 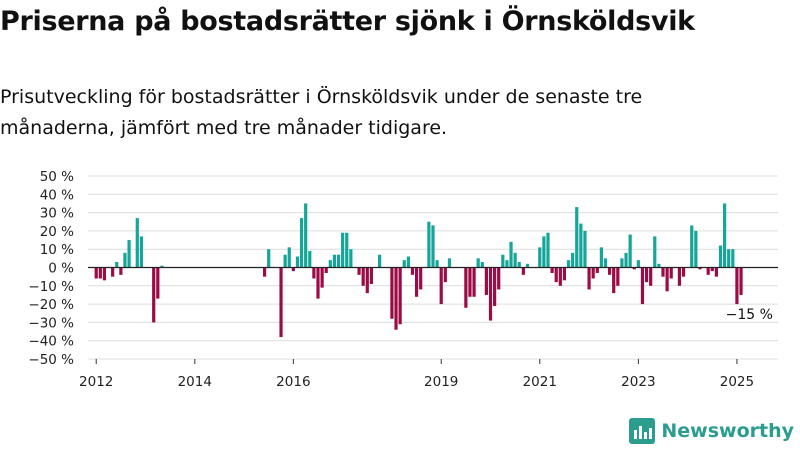 I want to click on newsworthy-logo: Newsworthy, so click(x=711, y=431).